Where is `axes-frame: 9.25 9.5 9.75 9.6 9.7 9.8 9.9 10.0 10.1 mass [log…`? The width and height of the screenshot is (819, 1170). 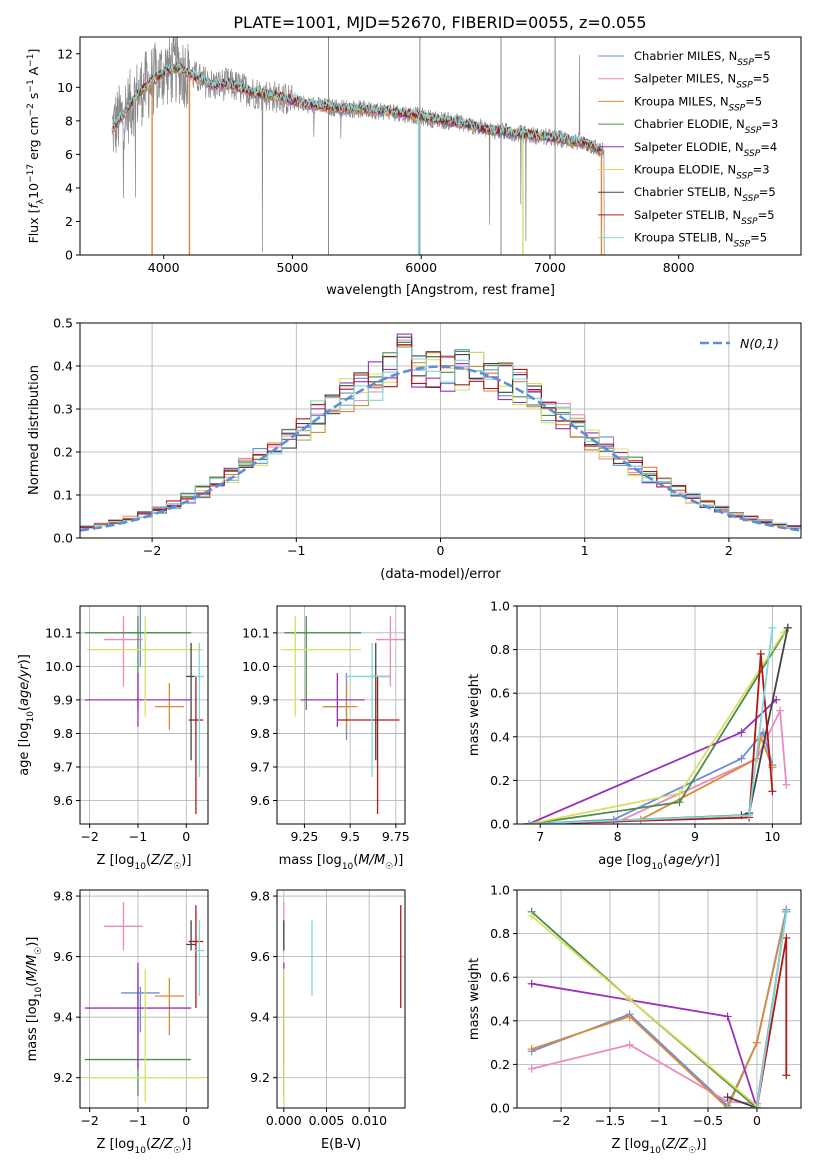 axes-frame: 9.25 9.5 9.75 9.6 9.7 9.8 9.9 10.0 10.1 mass [log… is located at coordinates (326, 738).